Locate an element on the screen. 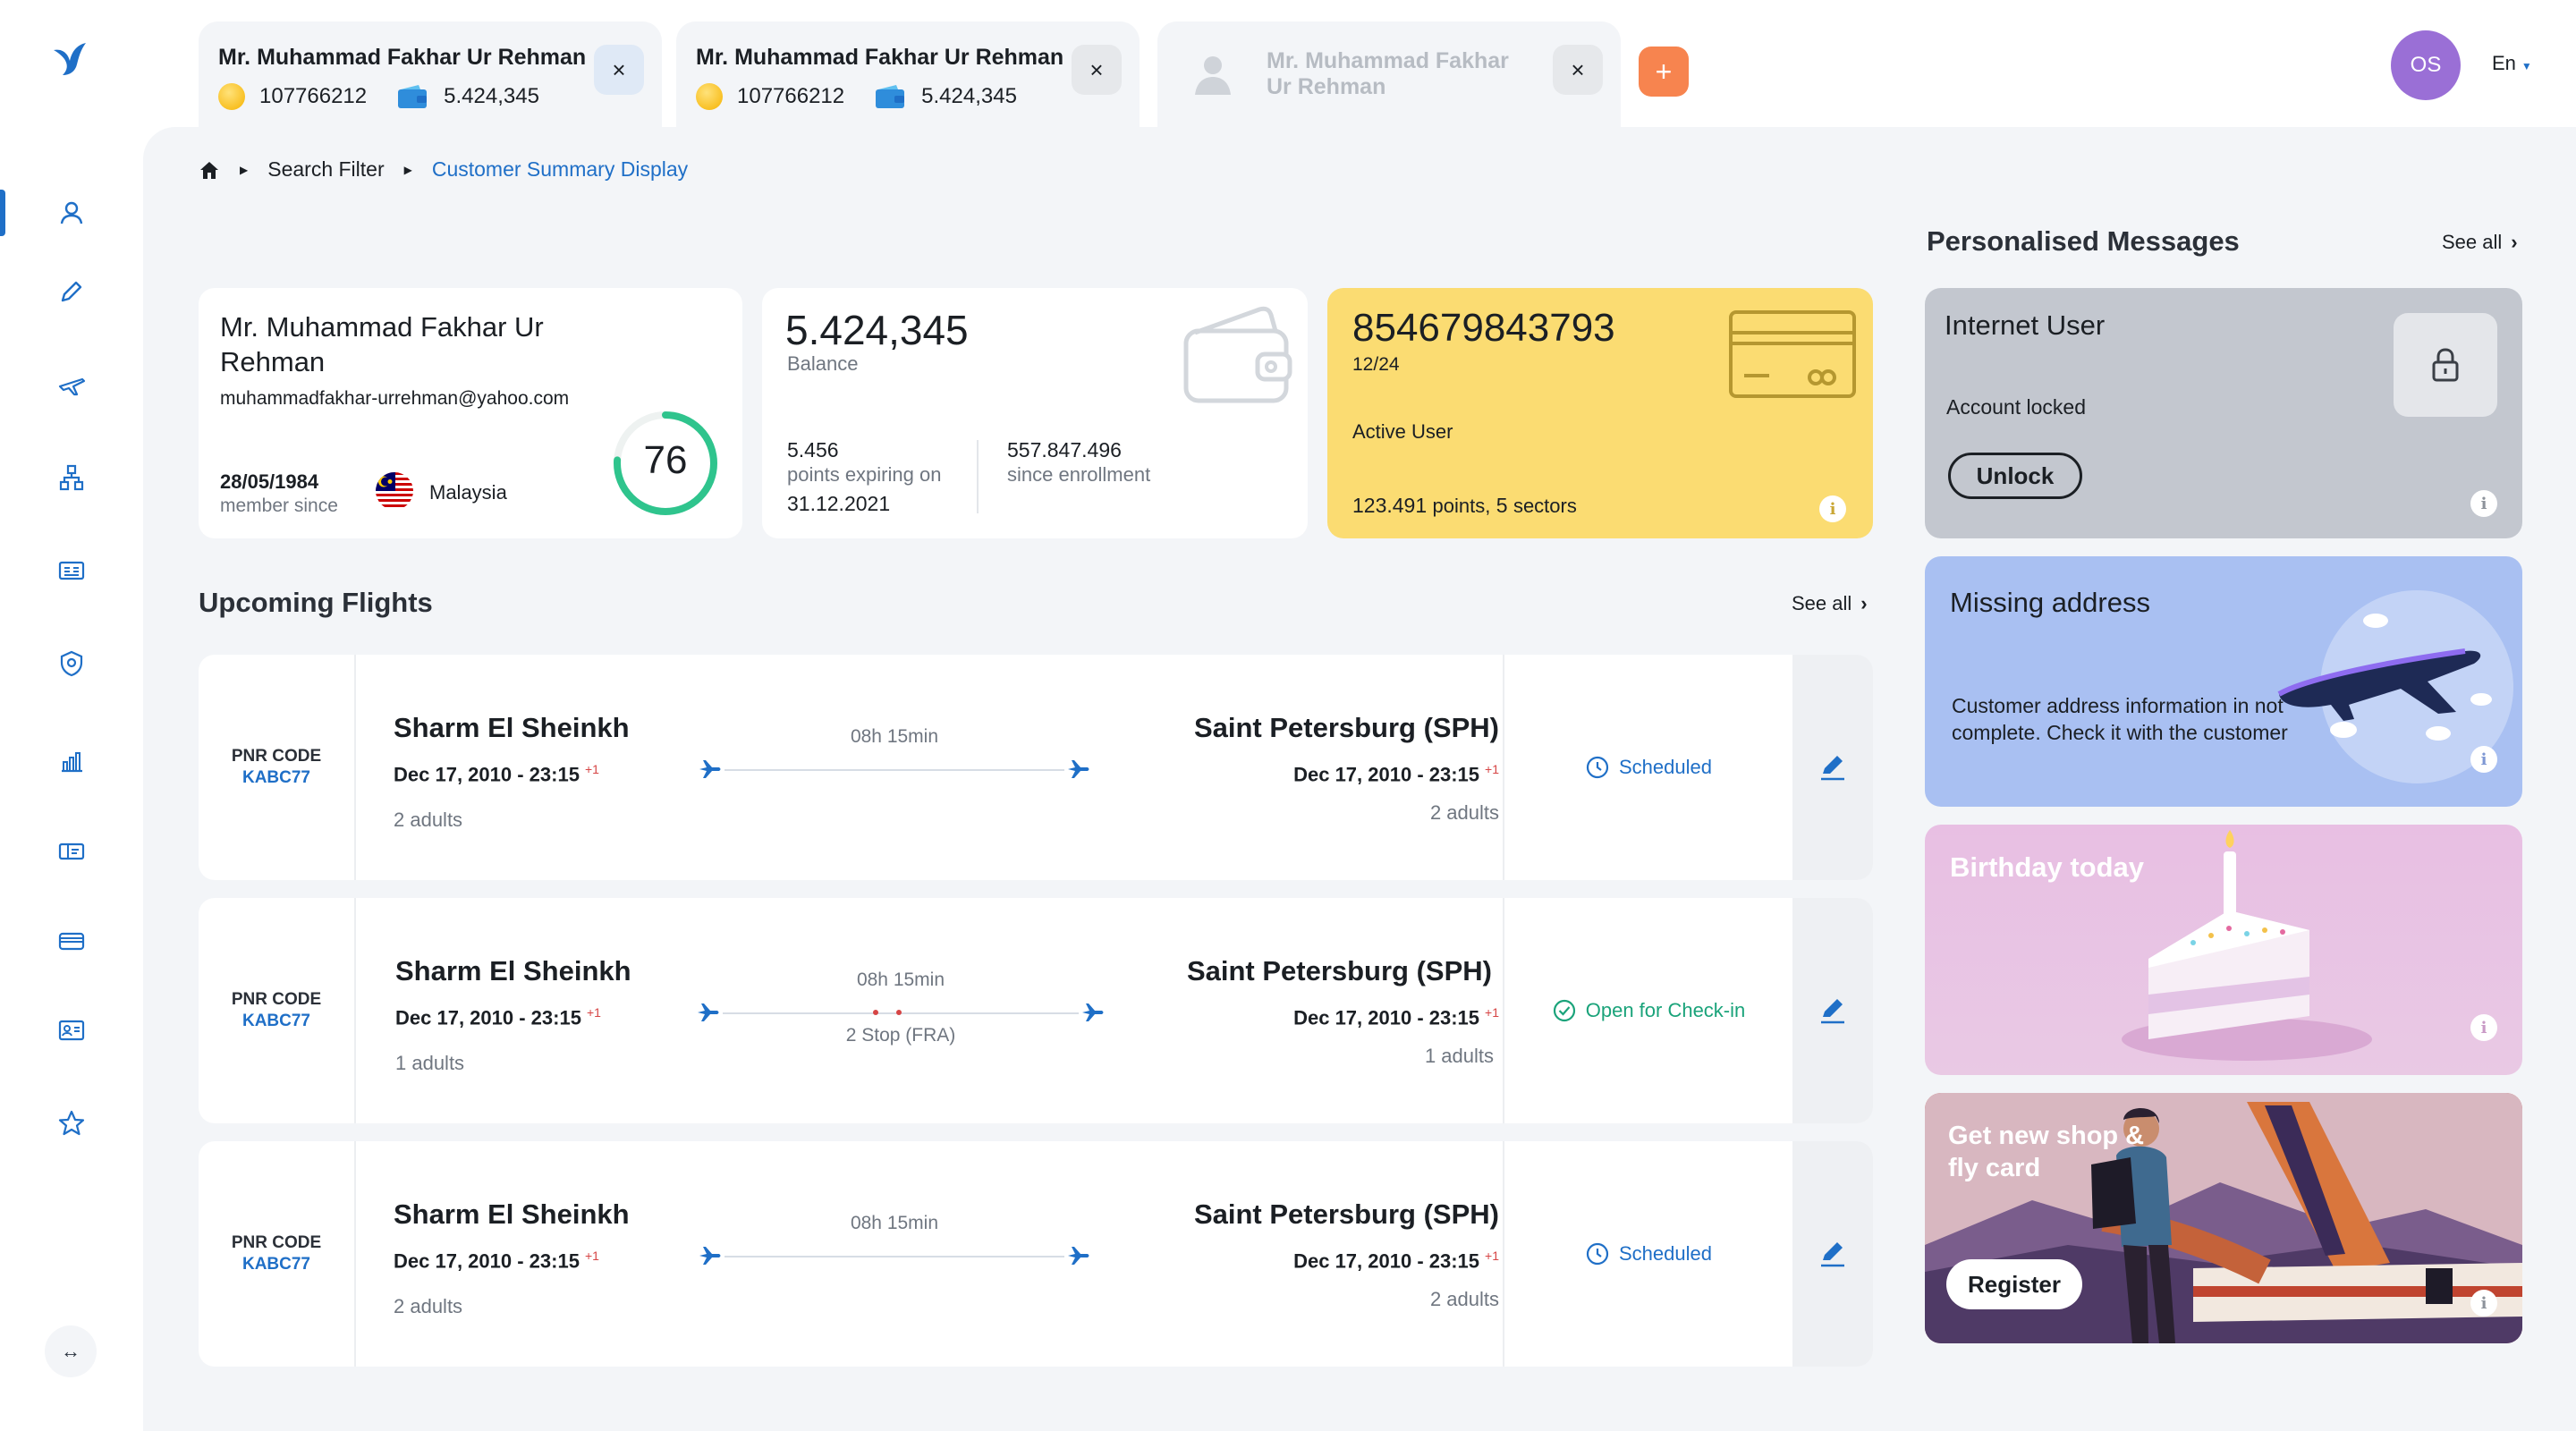 This screenshot has width=2576, height=1431. flights-see-all-link: See all › is located at coordinates (1830, 604).